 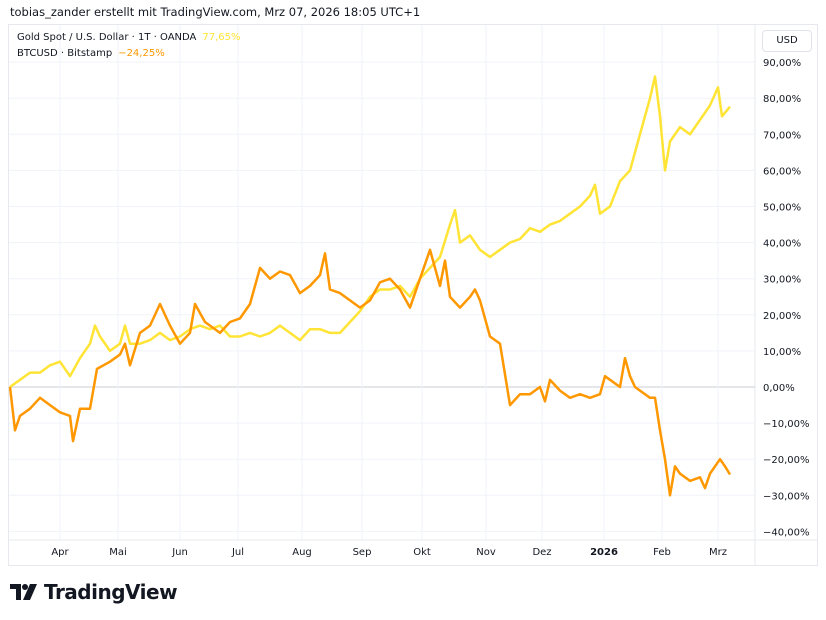 What do you see at coordinates (782, 244) in the screenshot?
I see `y-tick-label: 40,00%` at bounding box center [782, 244].